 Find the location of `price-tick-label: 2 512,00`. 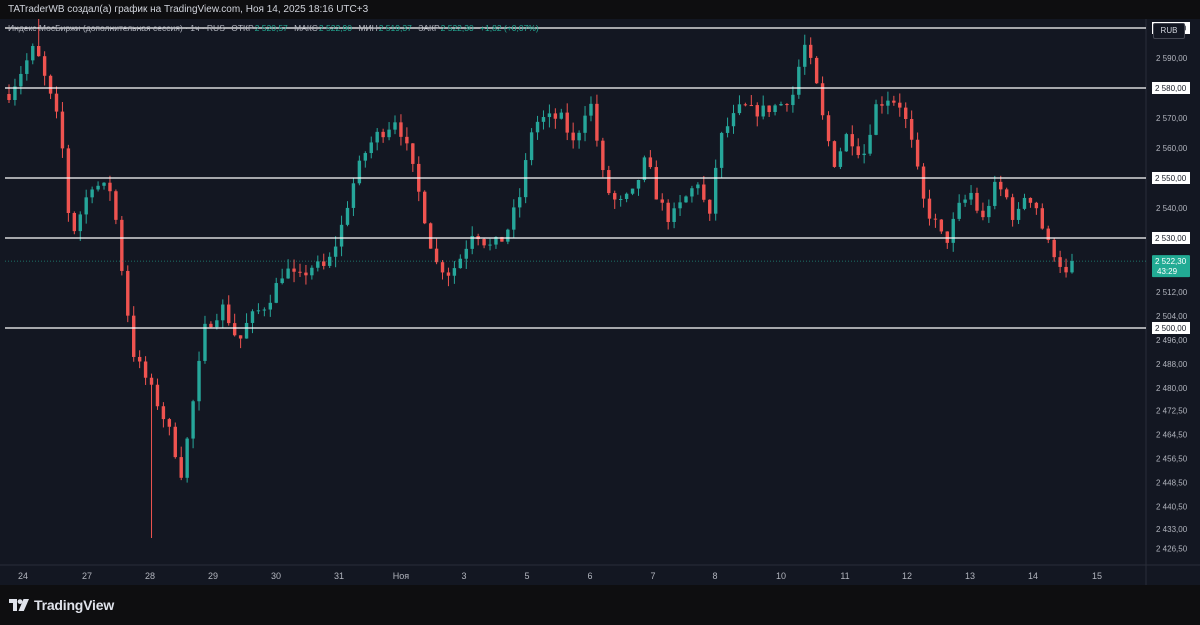

price-tick-label: 2 512,00 is located at coordinates (1172, 292).